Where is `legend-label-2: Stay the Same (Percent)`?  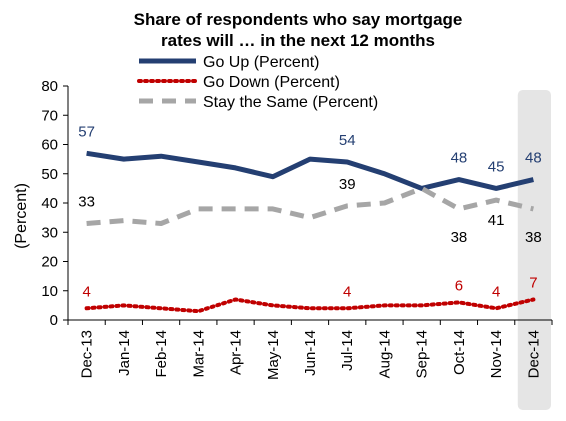
legend-label-2: Stay the Same (Percent) is located at coordinates (290, 102).